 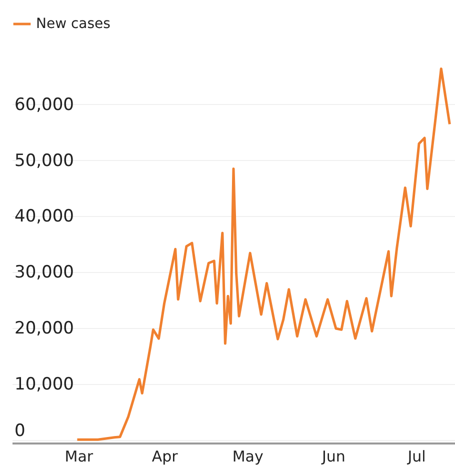 I want to click on y-tick-label: 50,000, so click(x=44, y=160).